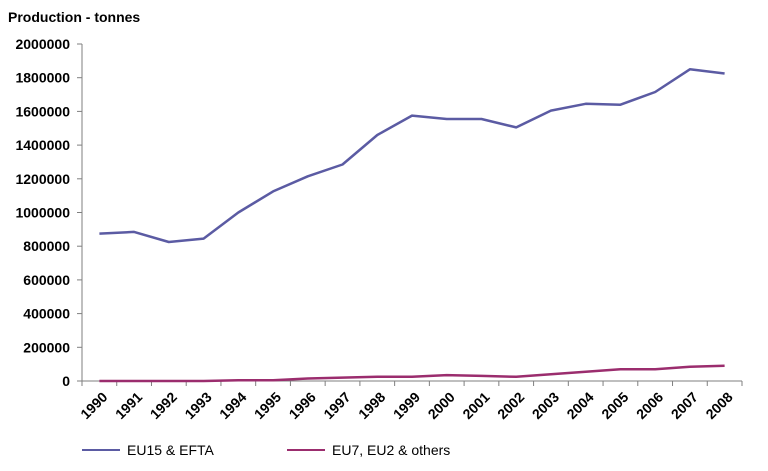 The height and width of the screenshot is (471, 768). I want to click on x-tick-label: 1992, so click(163, 405).